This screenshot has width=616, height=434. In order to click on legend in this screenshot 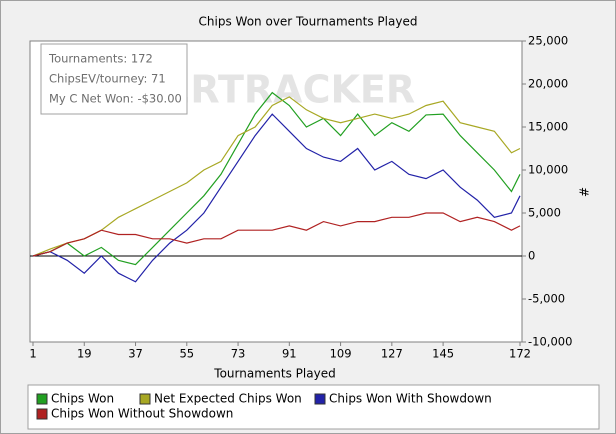, I will do `click(313, 407)`.